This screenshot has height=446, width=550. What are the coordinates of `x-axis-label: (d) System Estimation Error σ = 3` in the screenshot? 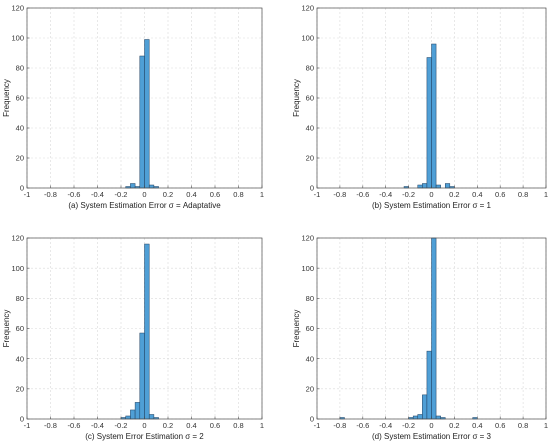 It's located at (432, 436).